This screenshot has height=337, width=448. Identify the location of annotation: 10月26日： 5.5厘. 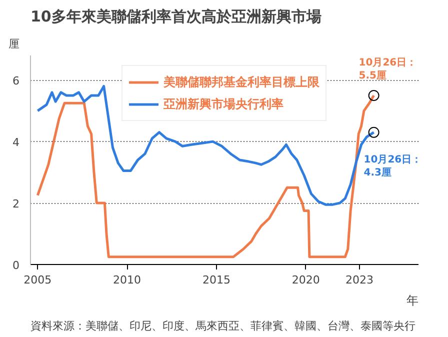
(387, 69).